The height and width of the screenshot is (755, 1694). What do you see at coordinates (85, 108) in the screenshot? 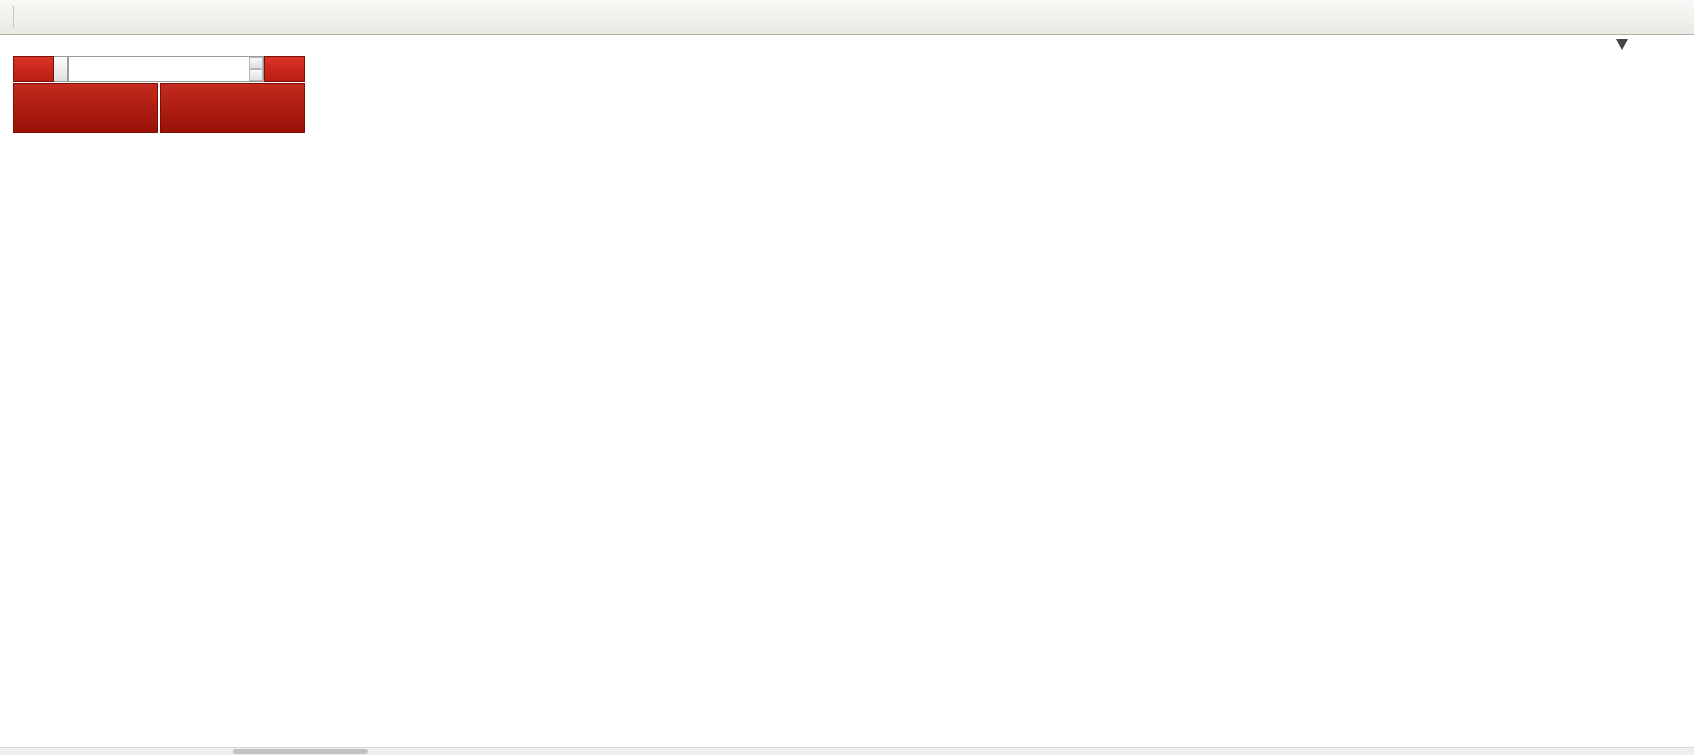
I see `bid-price-panel` at bounding box center [85, 108].